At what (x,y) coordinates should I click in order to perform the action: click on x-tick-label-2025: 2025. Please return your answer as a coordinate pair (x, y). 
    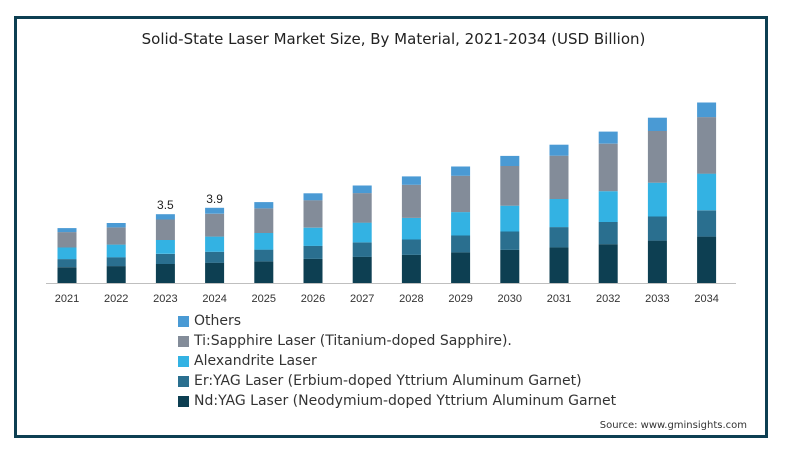
    Looking at the image, I should click on (264, 299).